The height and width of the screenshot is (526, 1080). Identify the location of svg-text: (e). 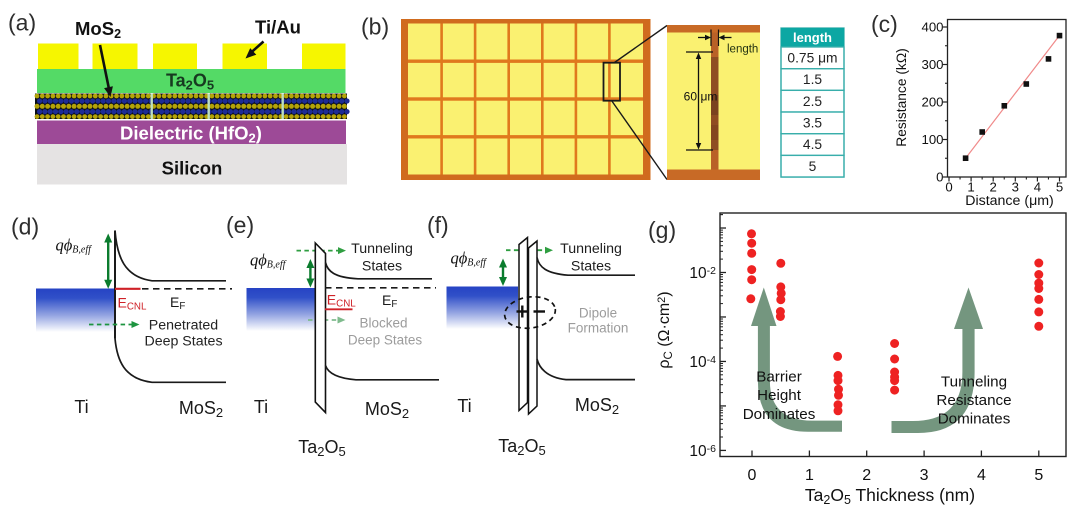
(240, 225).